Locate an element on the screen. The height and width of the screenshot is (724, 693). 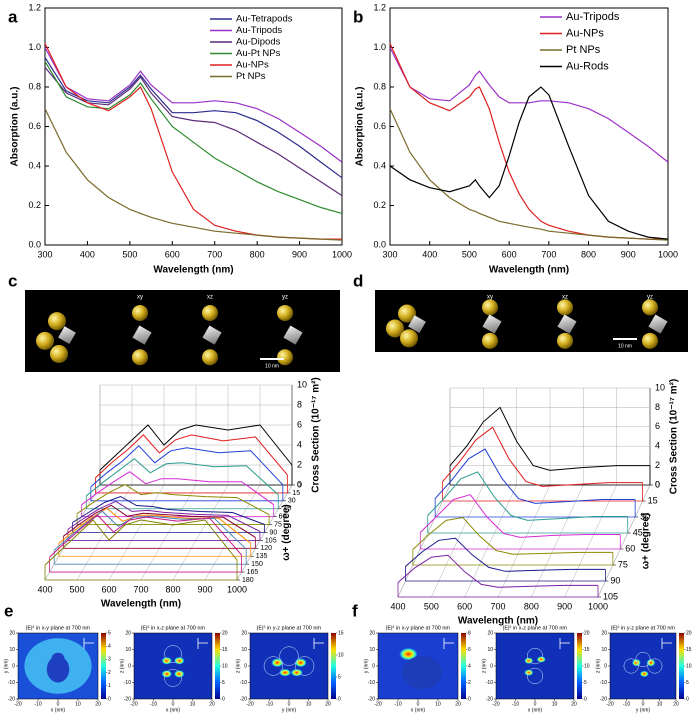
z-tick-label: 8 is located at coordinates (657, 407).